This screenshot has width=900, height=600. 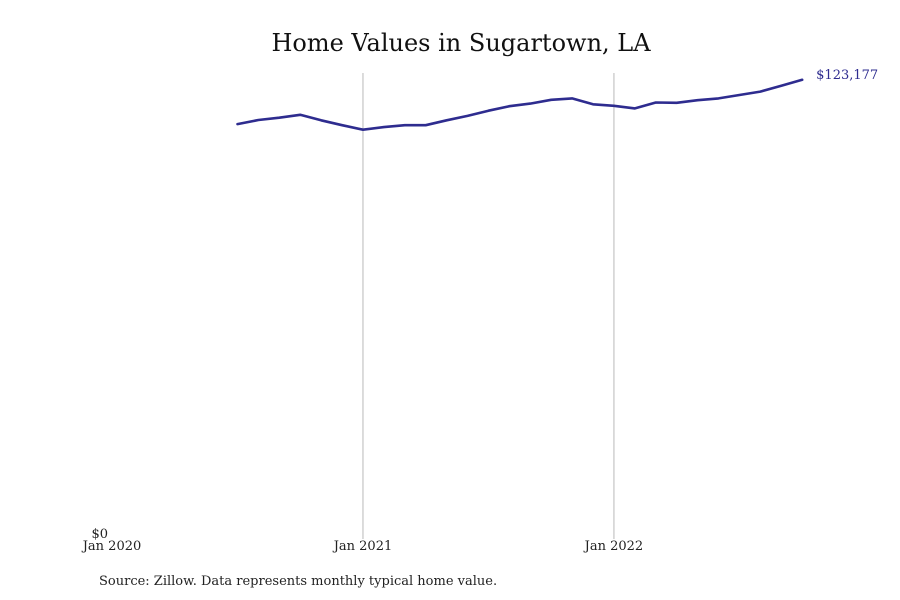 What do you see at coordinates (362, 546) in the screenshot?
I see `x-tick-label: Jan 2021` at bounding box center [362, 546].